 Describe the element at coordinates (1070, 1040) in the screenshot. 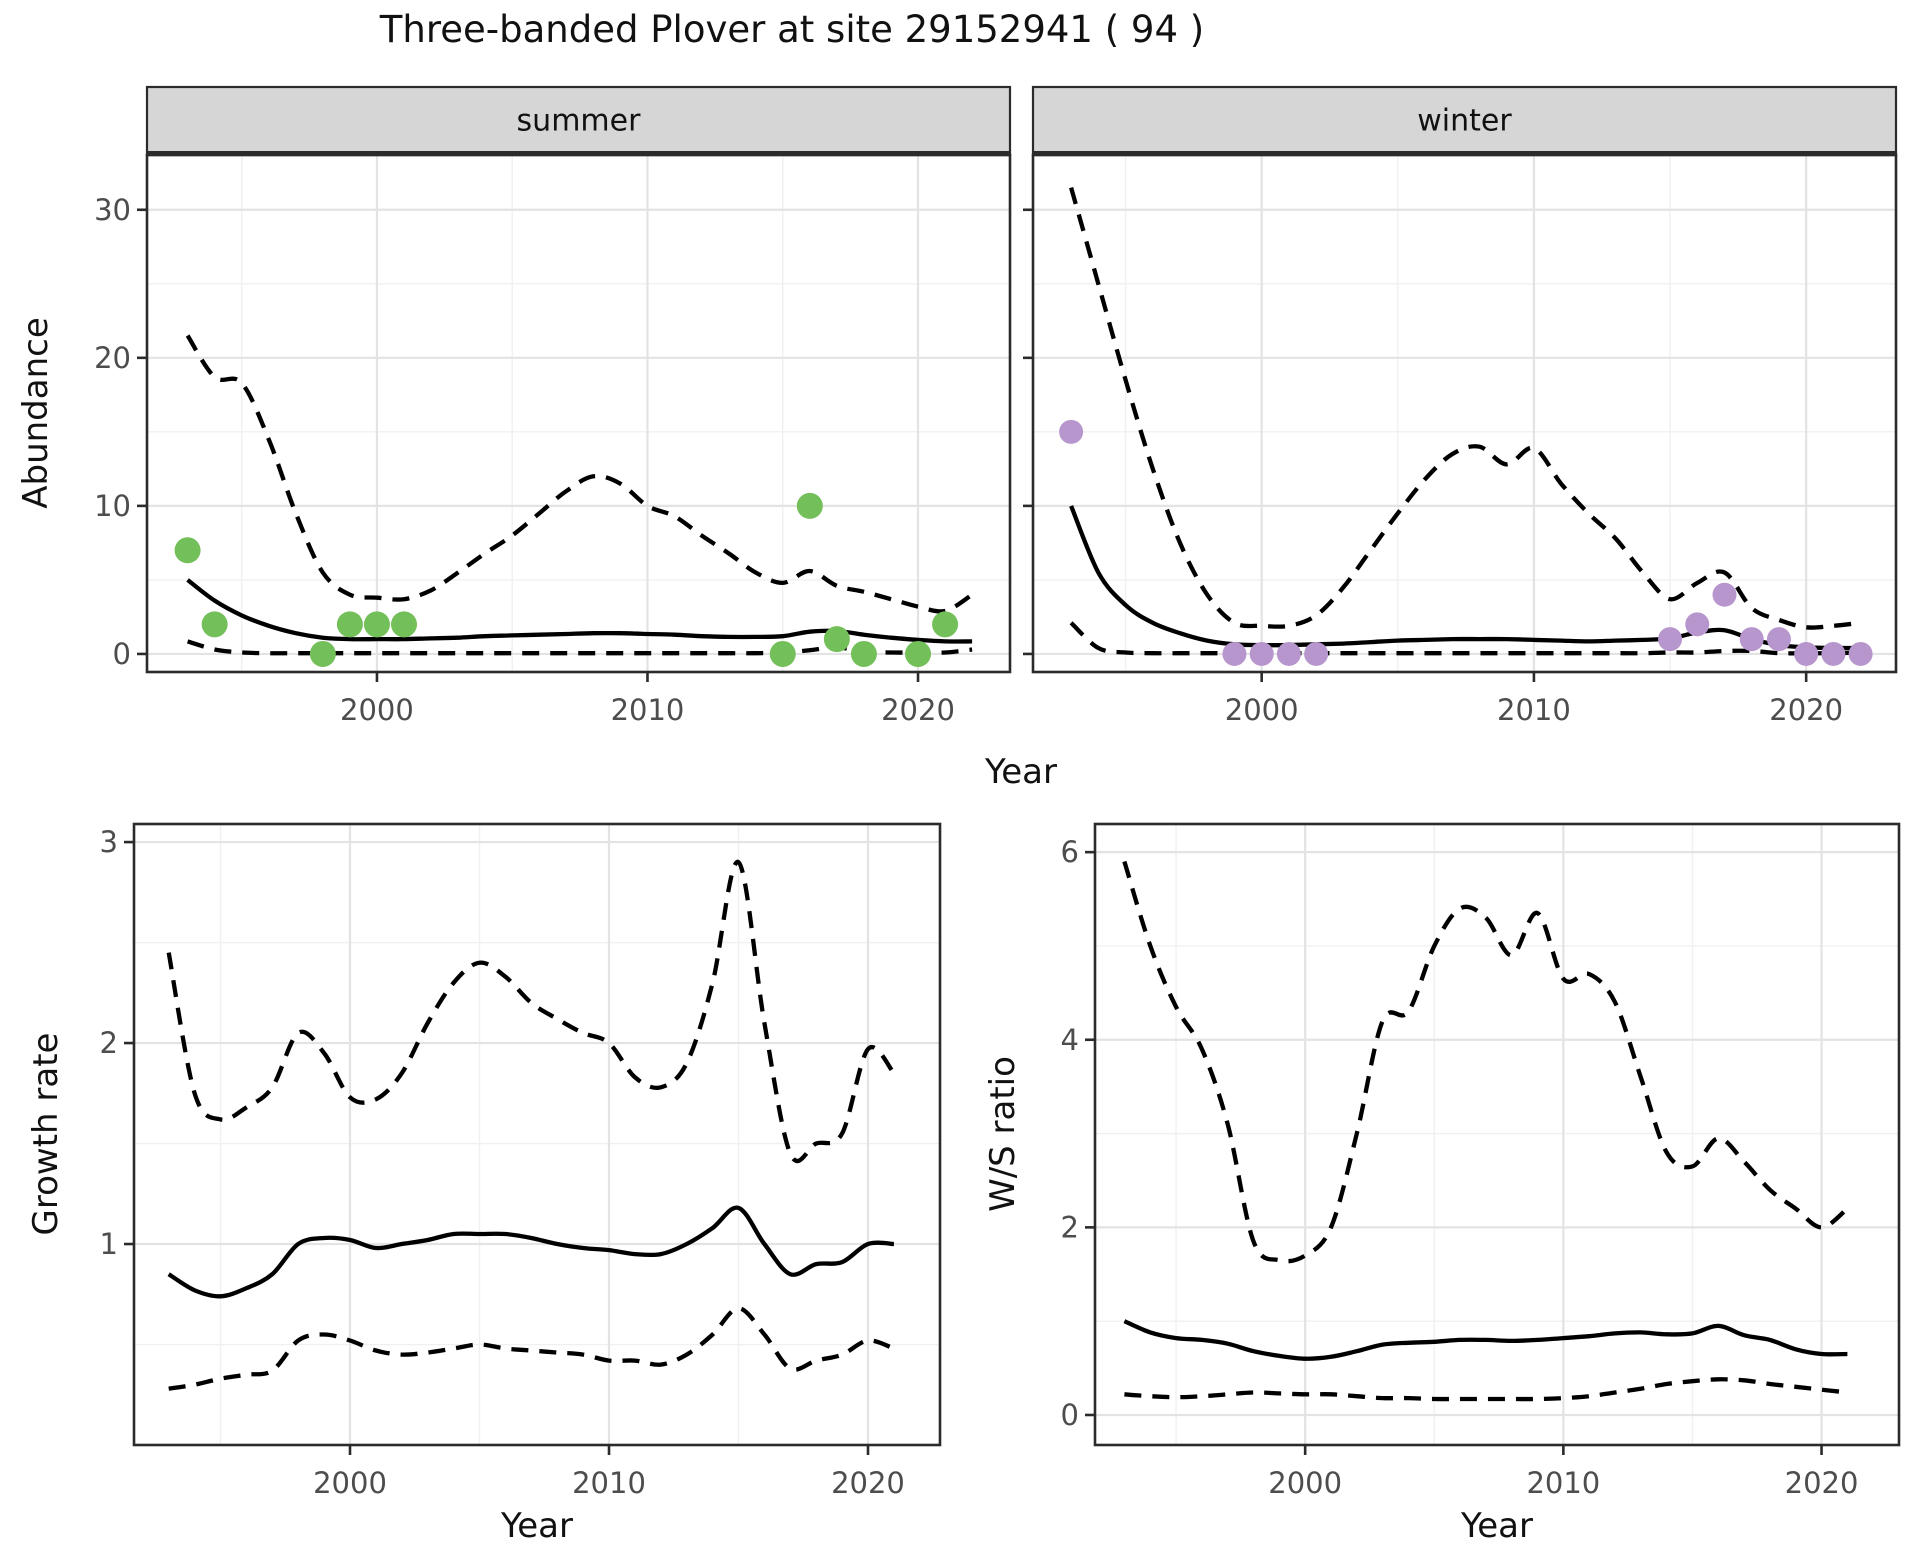

I see `y-tick-label: 4` at that location.